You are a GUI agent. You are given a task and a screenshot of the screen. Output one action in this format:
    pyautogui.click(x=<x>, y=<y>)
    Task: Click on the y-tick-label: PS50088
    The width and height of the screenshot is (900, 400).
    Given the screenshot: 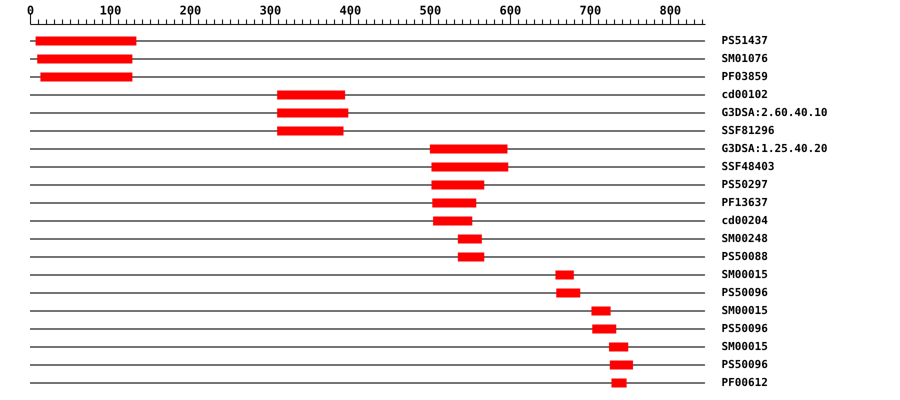 What is the action you would take?
    pyautogui.click(x=745, y=256)
    